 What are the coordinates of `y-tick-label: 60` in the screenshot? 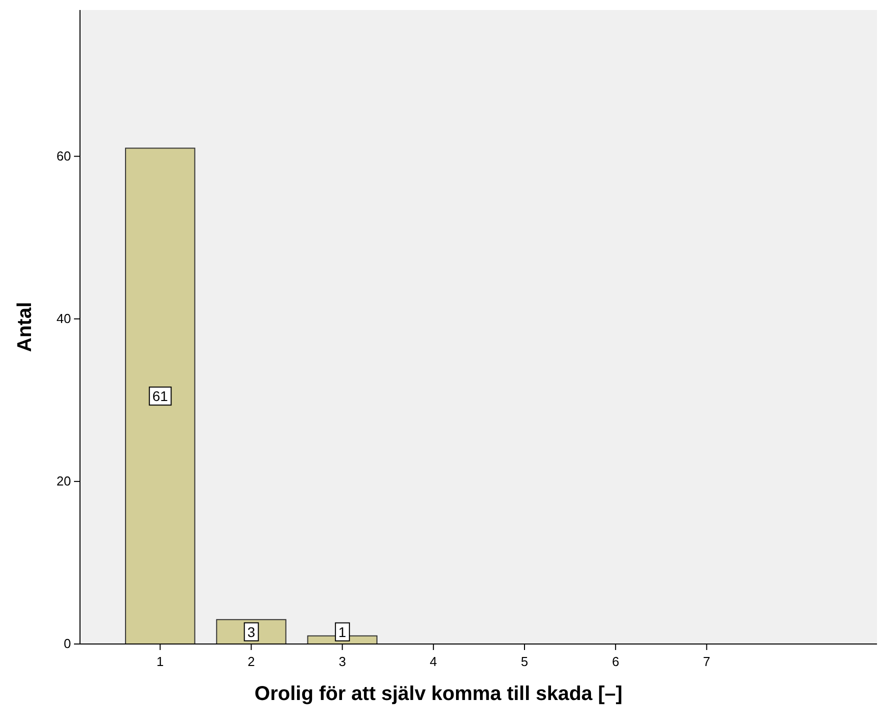 It's located at (63, 156).